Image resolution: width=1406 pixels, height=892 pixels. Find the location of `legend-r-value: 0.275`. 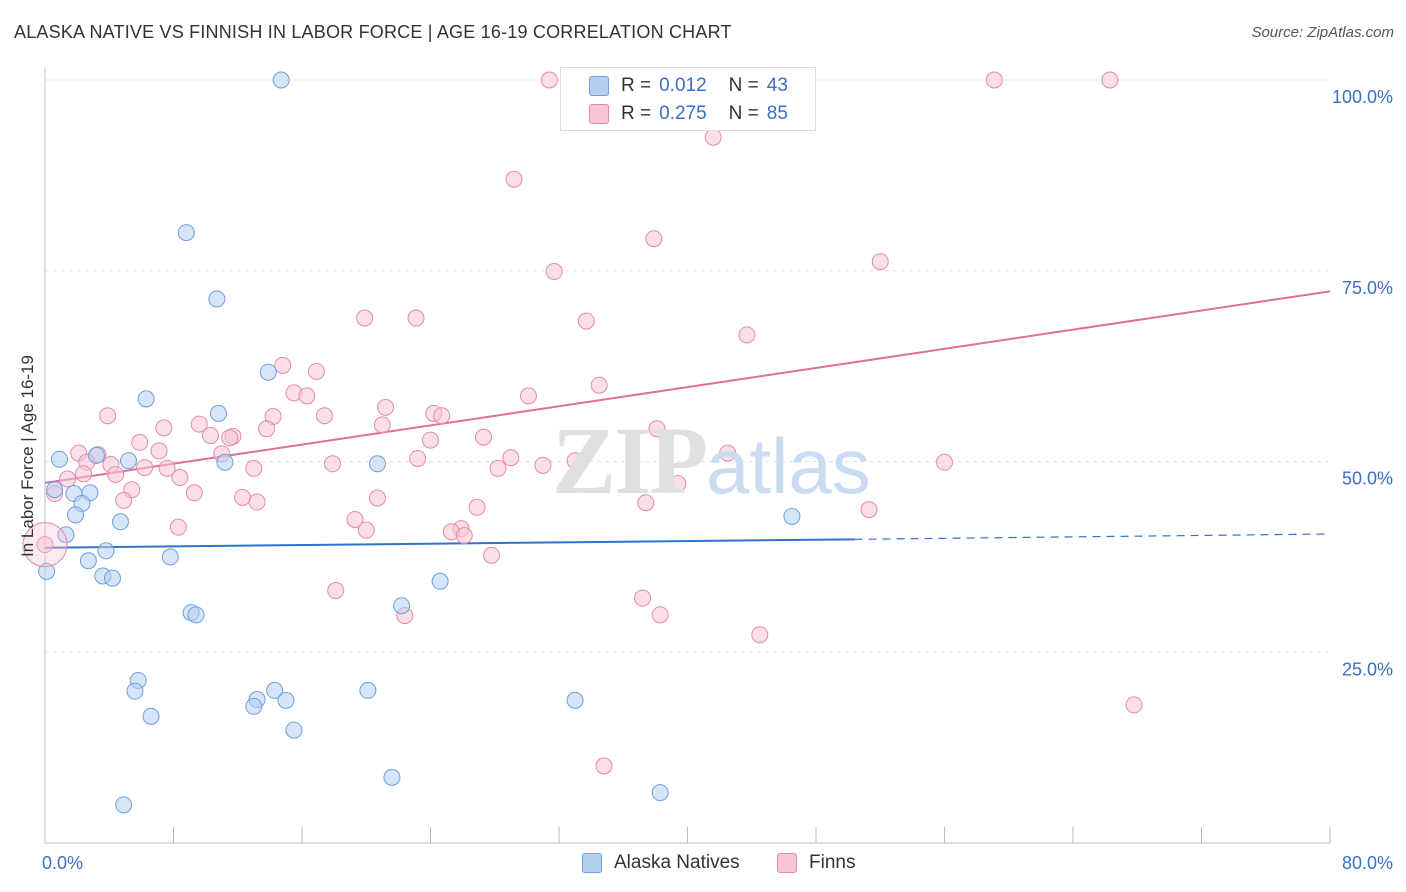

legend-r-value: 0.275 is located at coordinates (683, 113).